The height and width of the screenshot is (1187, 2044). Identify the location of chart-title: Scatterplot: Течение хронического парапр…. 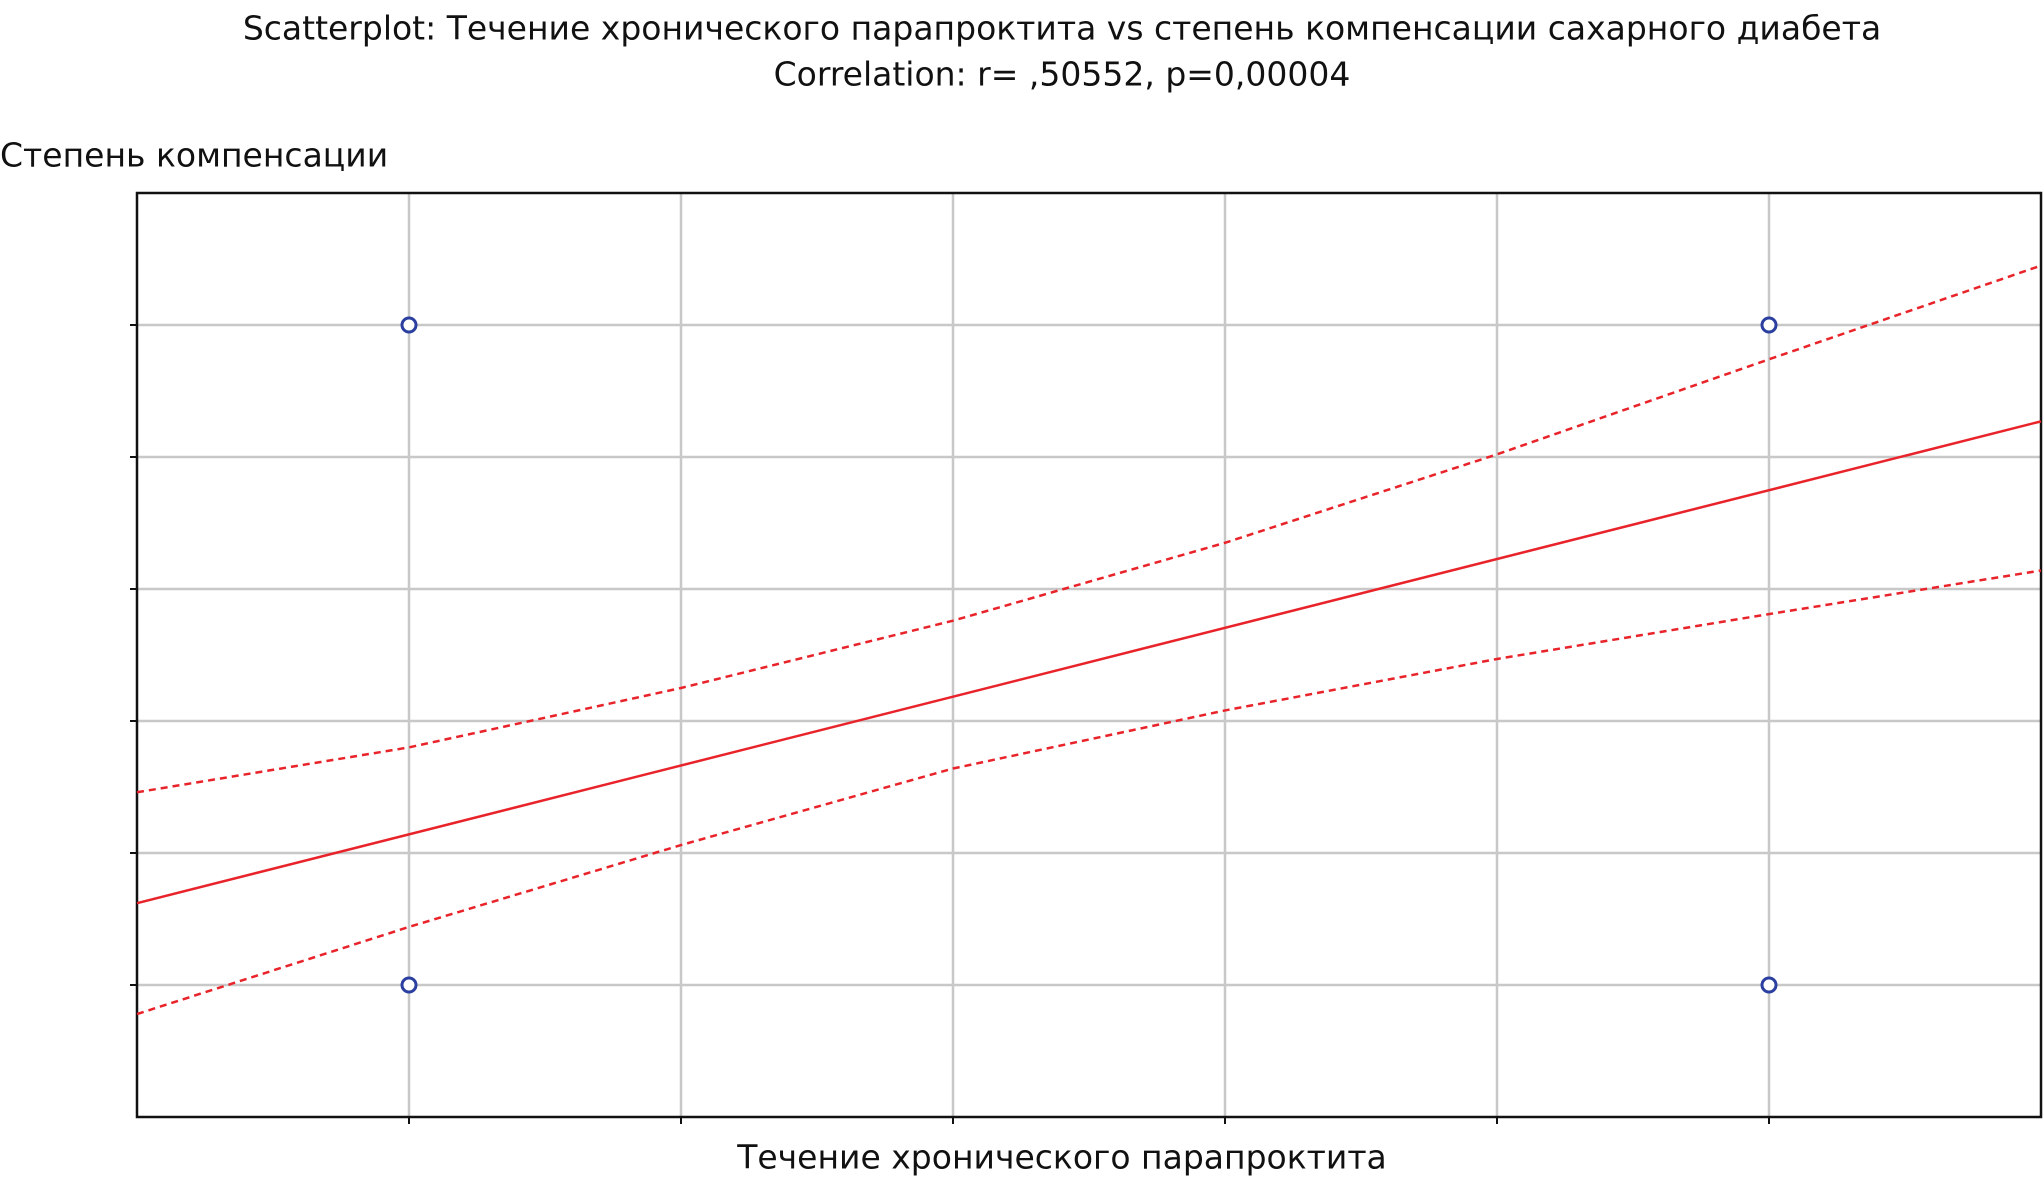
(1062, 28).